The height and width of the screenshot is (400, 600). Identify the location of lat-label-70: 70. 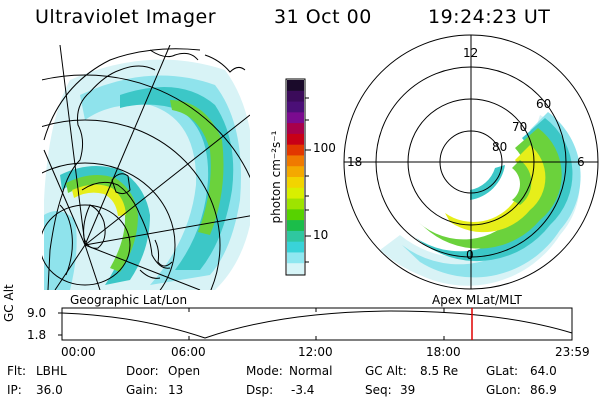
(520, 127).